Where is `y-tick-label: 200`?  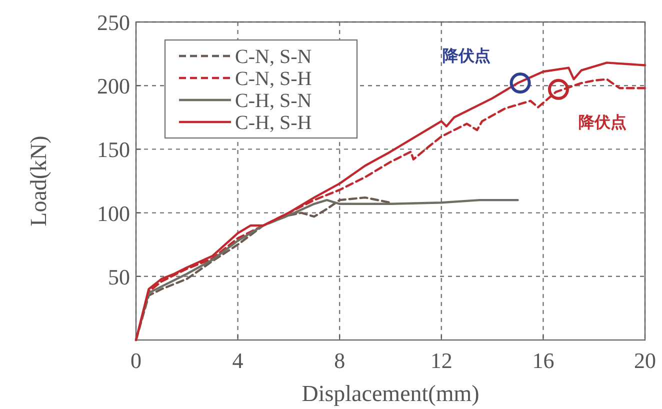 y-tick-label: 200 is located at coordinates (113, 86).